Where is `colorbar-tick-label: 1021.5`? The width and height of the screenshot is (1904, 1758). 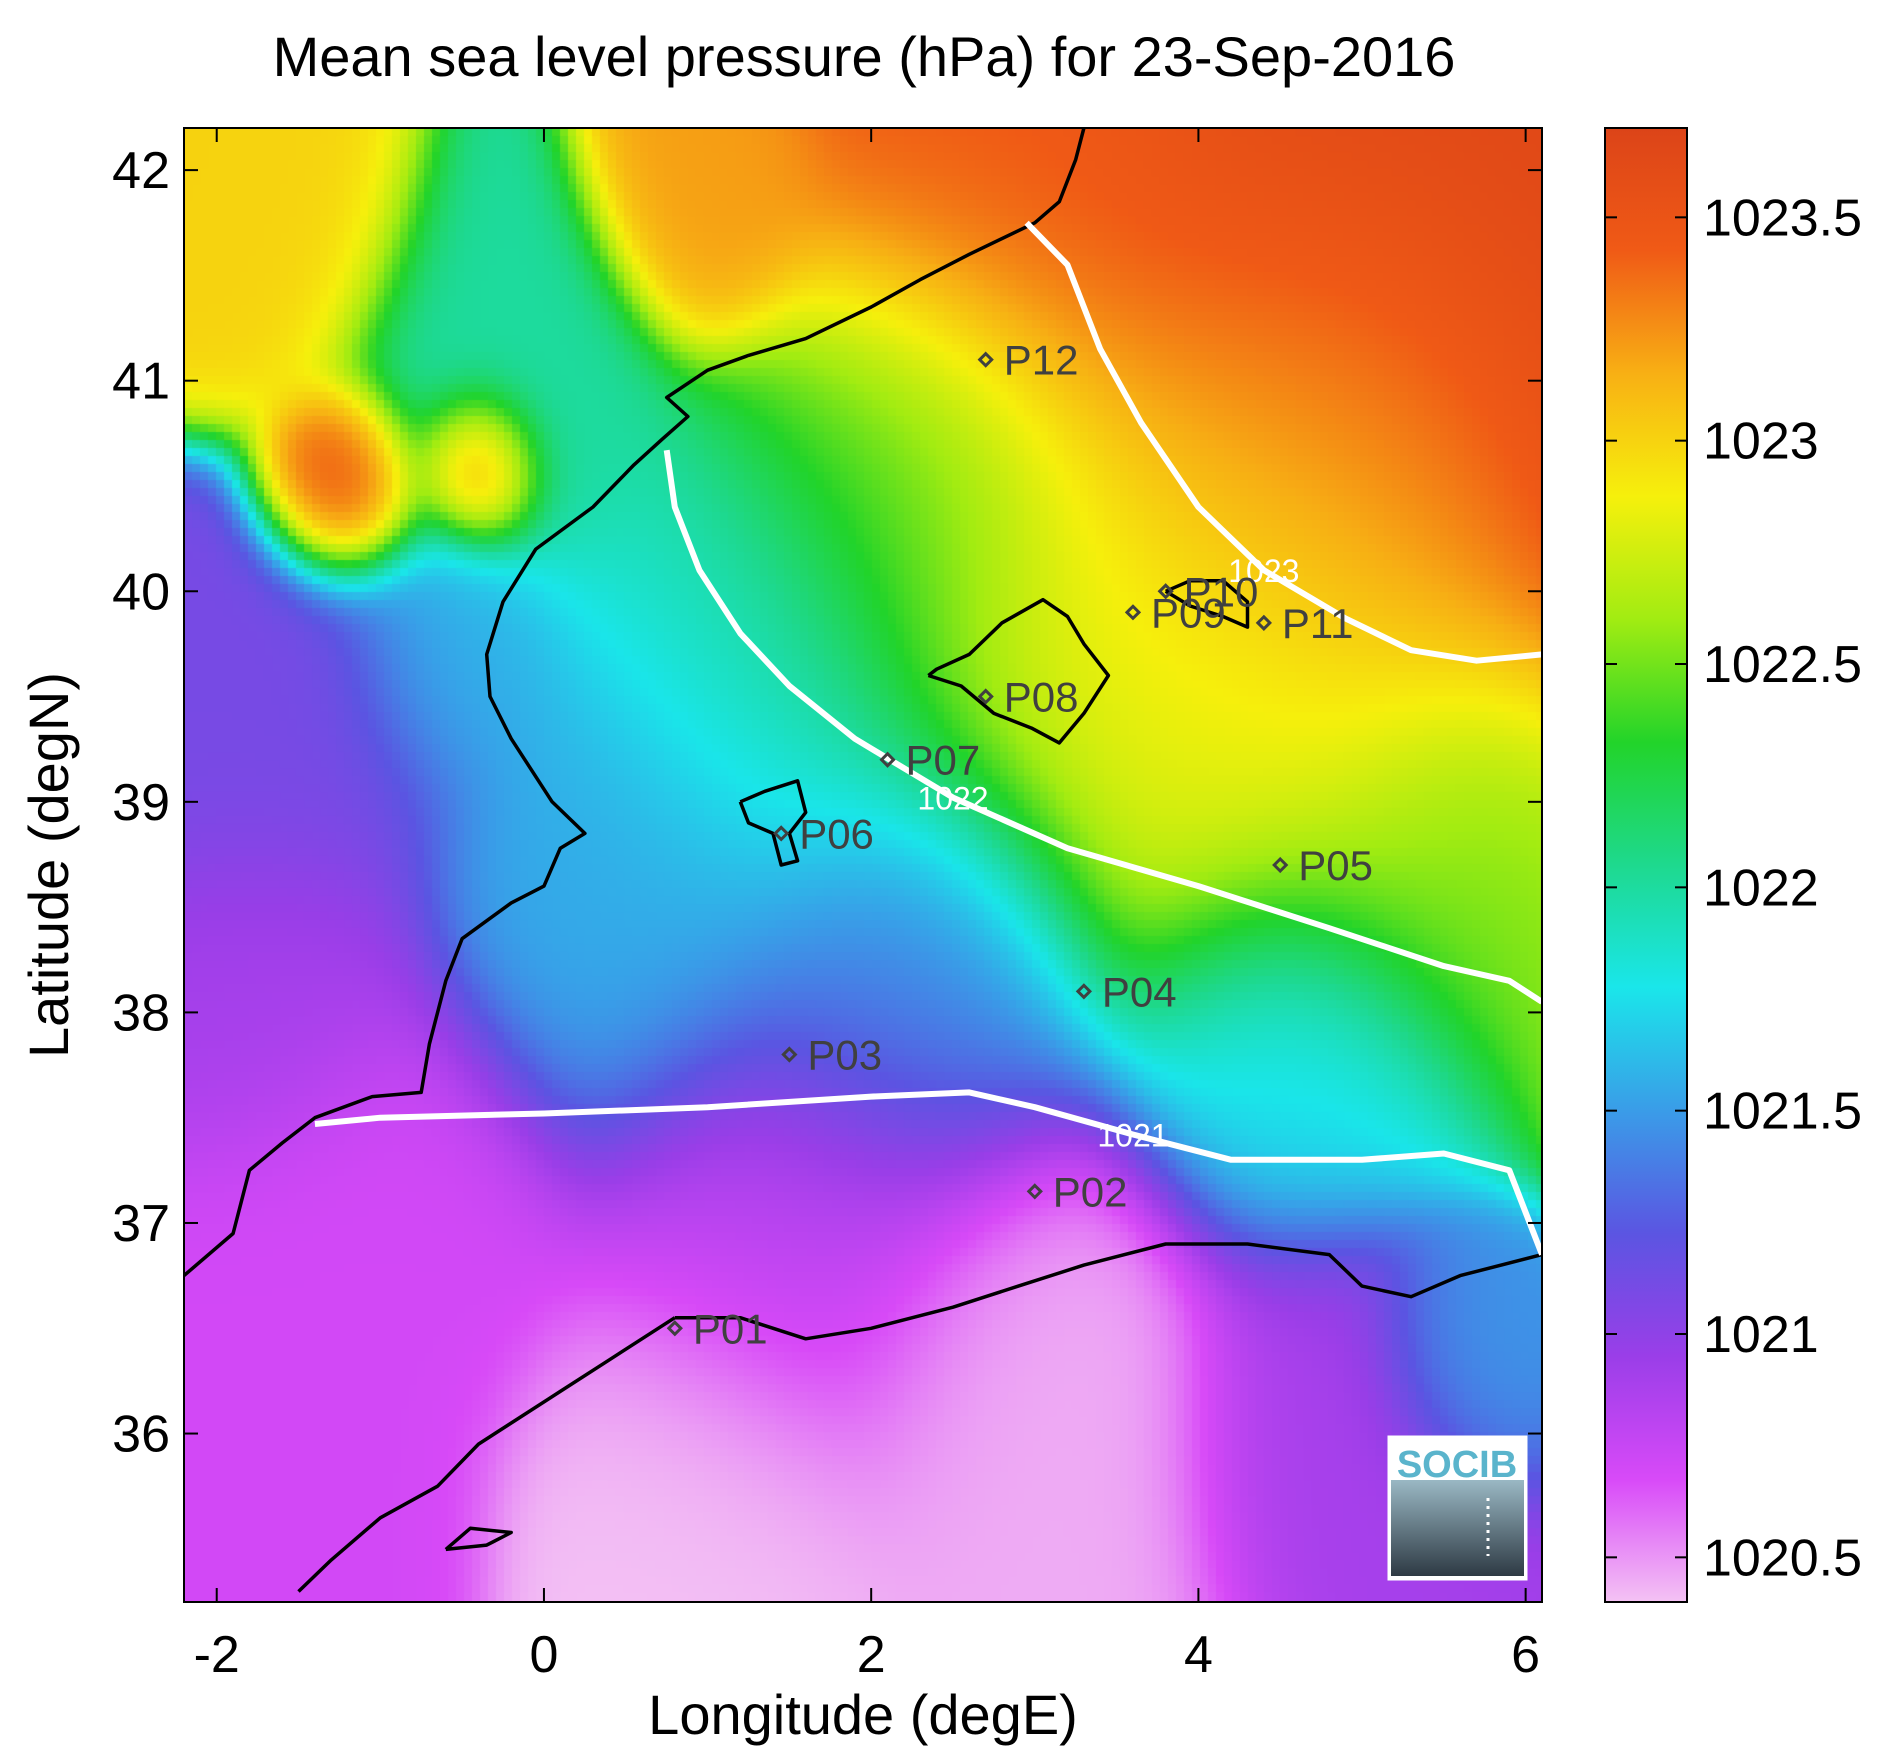 colorbar-tick-label: 1021.5 is located at coordinates (1782, 1112).